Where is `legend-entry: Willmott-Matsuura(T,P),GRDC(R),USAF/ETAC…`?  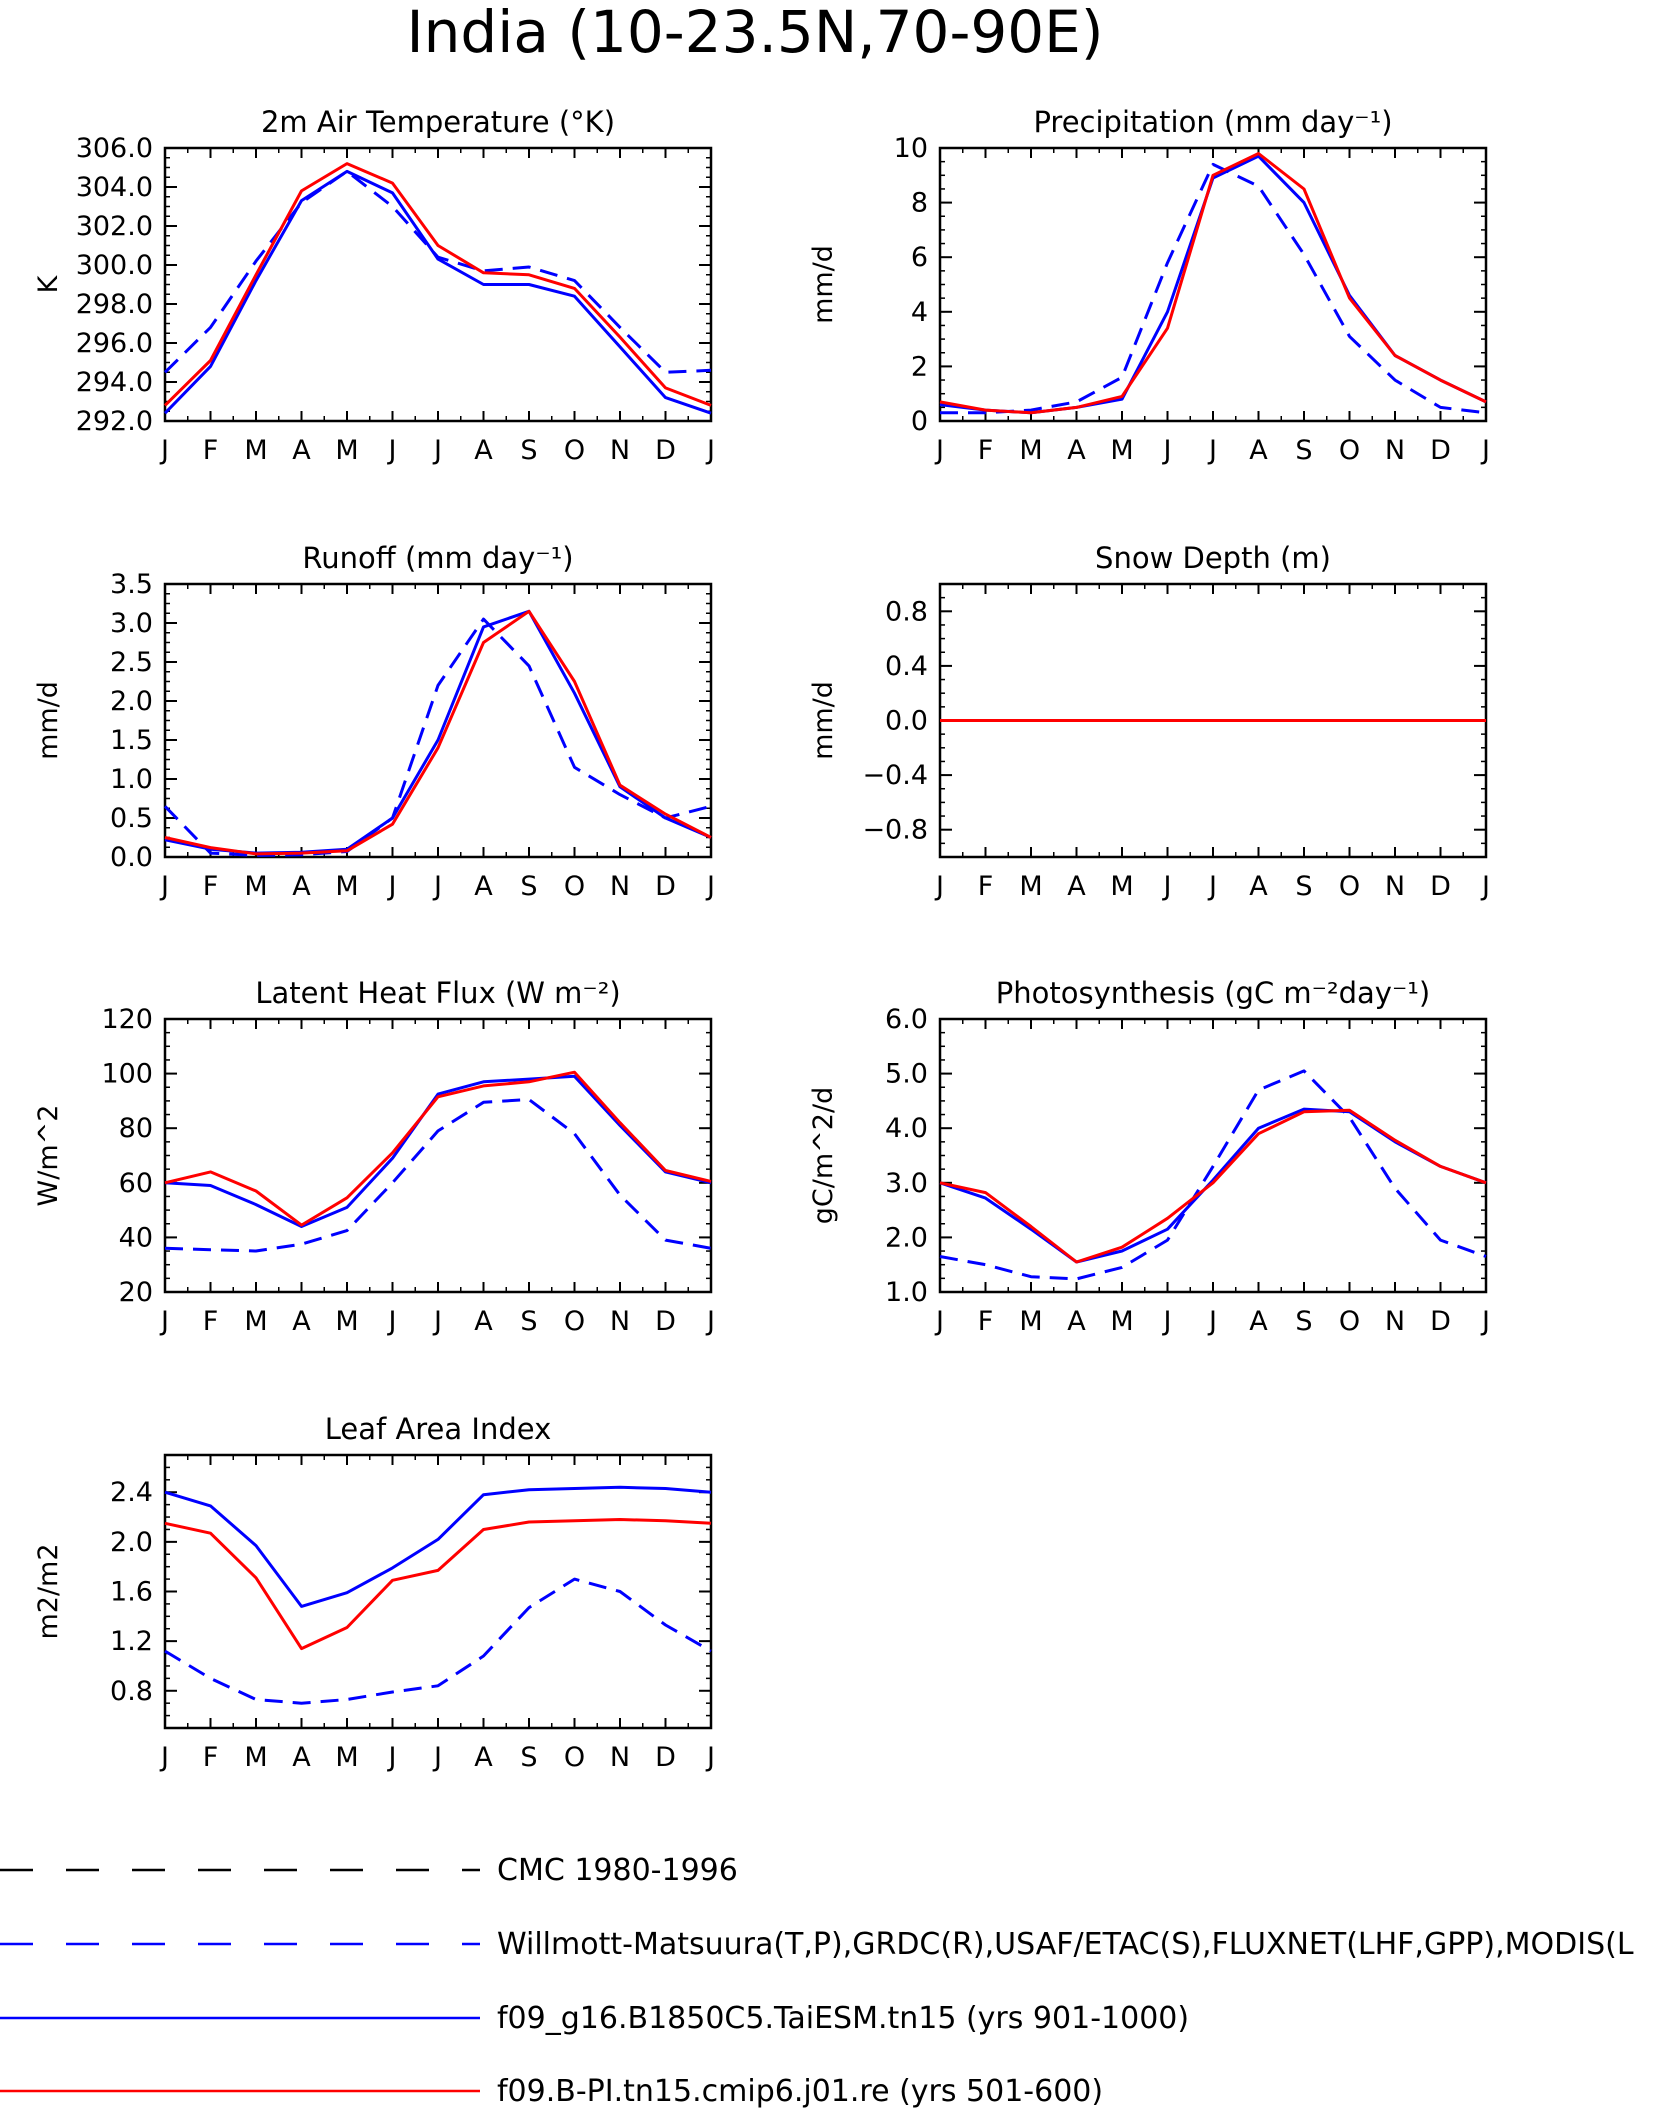
legend-entry: Willmott-Matsuura(T,P),GRDC(R),USAF/ETAC… is located at coordinates (817, 1944).